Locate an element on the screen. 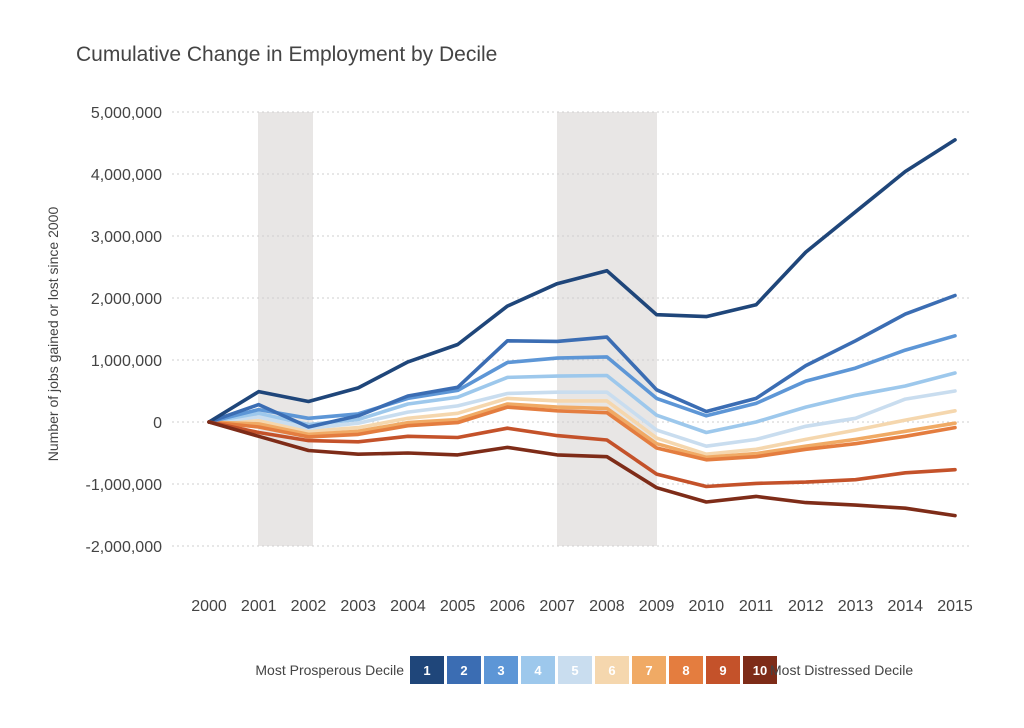  legend-swatch-decile-6: 6 is located at coordinates (612, 670).